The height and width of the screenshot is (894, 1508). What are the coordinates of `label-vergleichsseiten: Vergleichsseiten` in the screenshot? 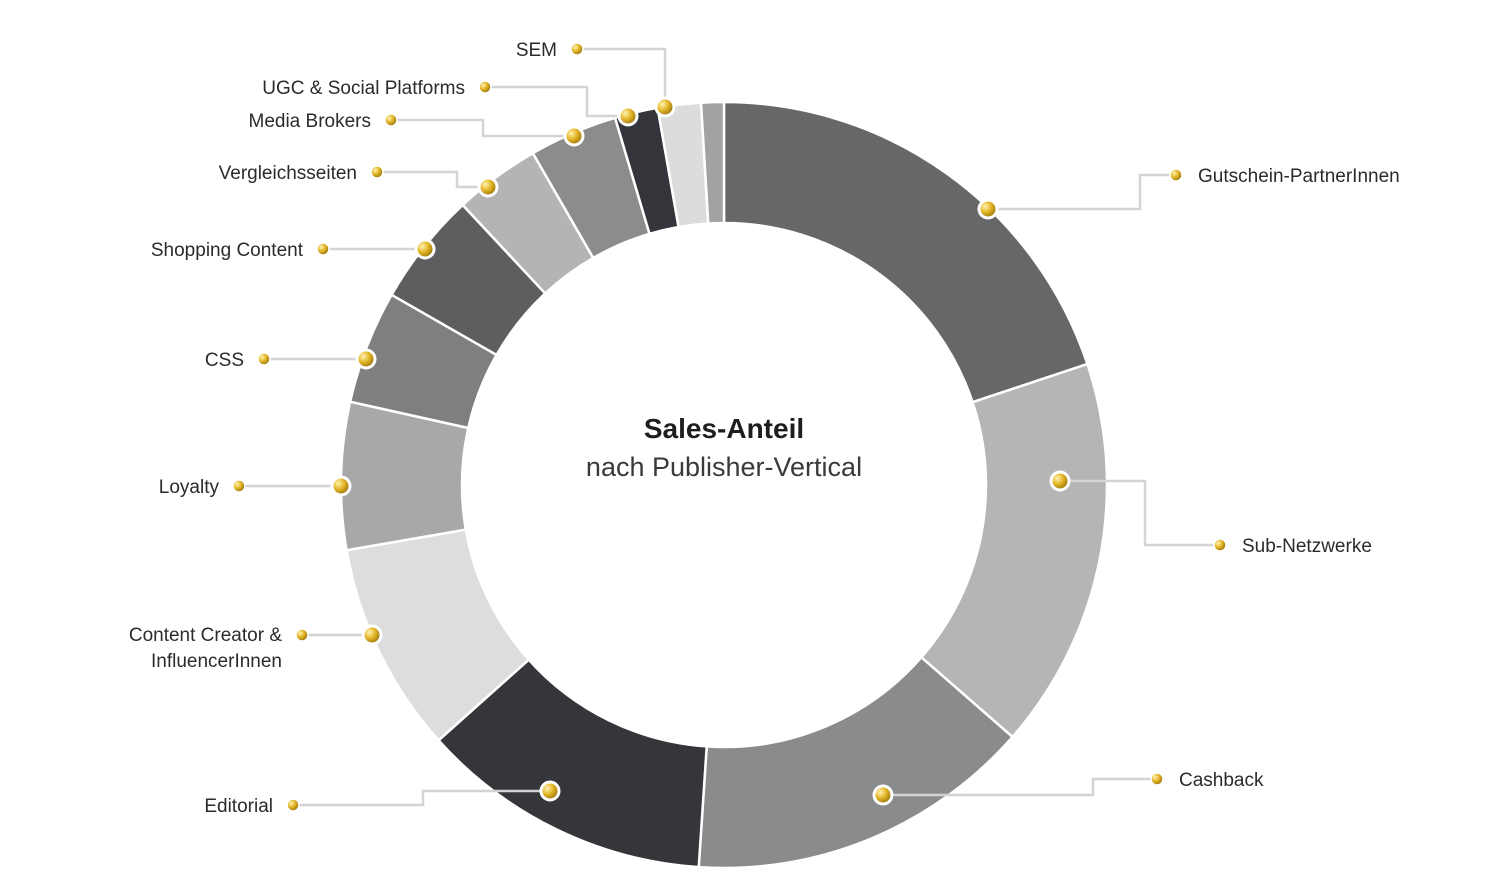 It's located at (288, 173).